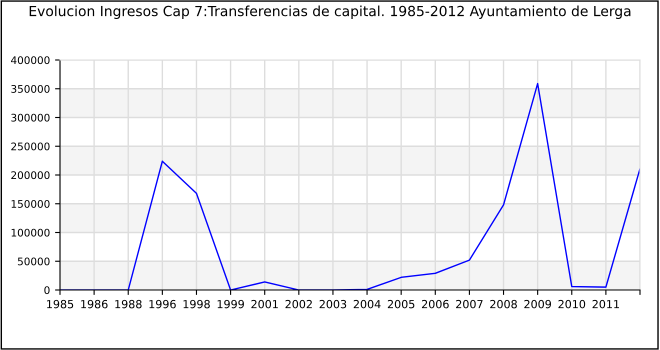 Image resolution: width=660 pixels, height=350 pixels. Describe the element at coordinates (60, 304) in the screenshot. I see `x-tick-label: 1985` at that location.